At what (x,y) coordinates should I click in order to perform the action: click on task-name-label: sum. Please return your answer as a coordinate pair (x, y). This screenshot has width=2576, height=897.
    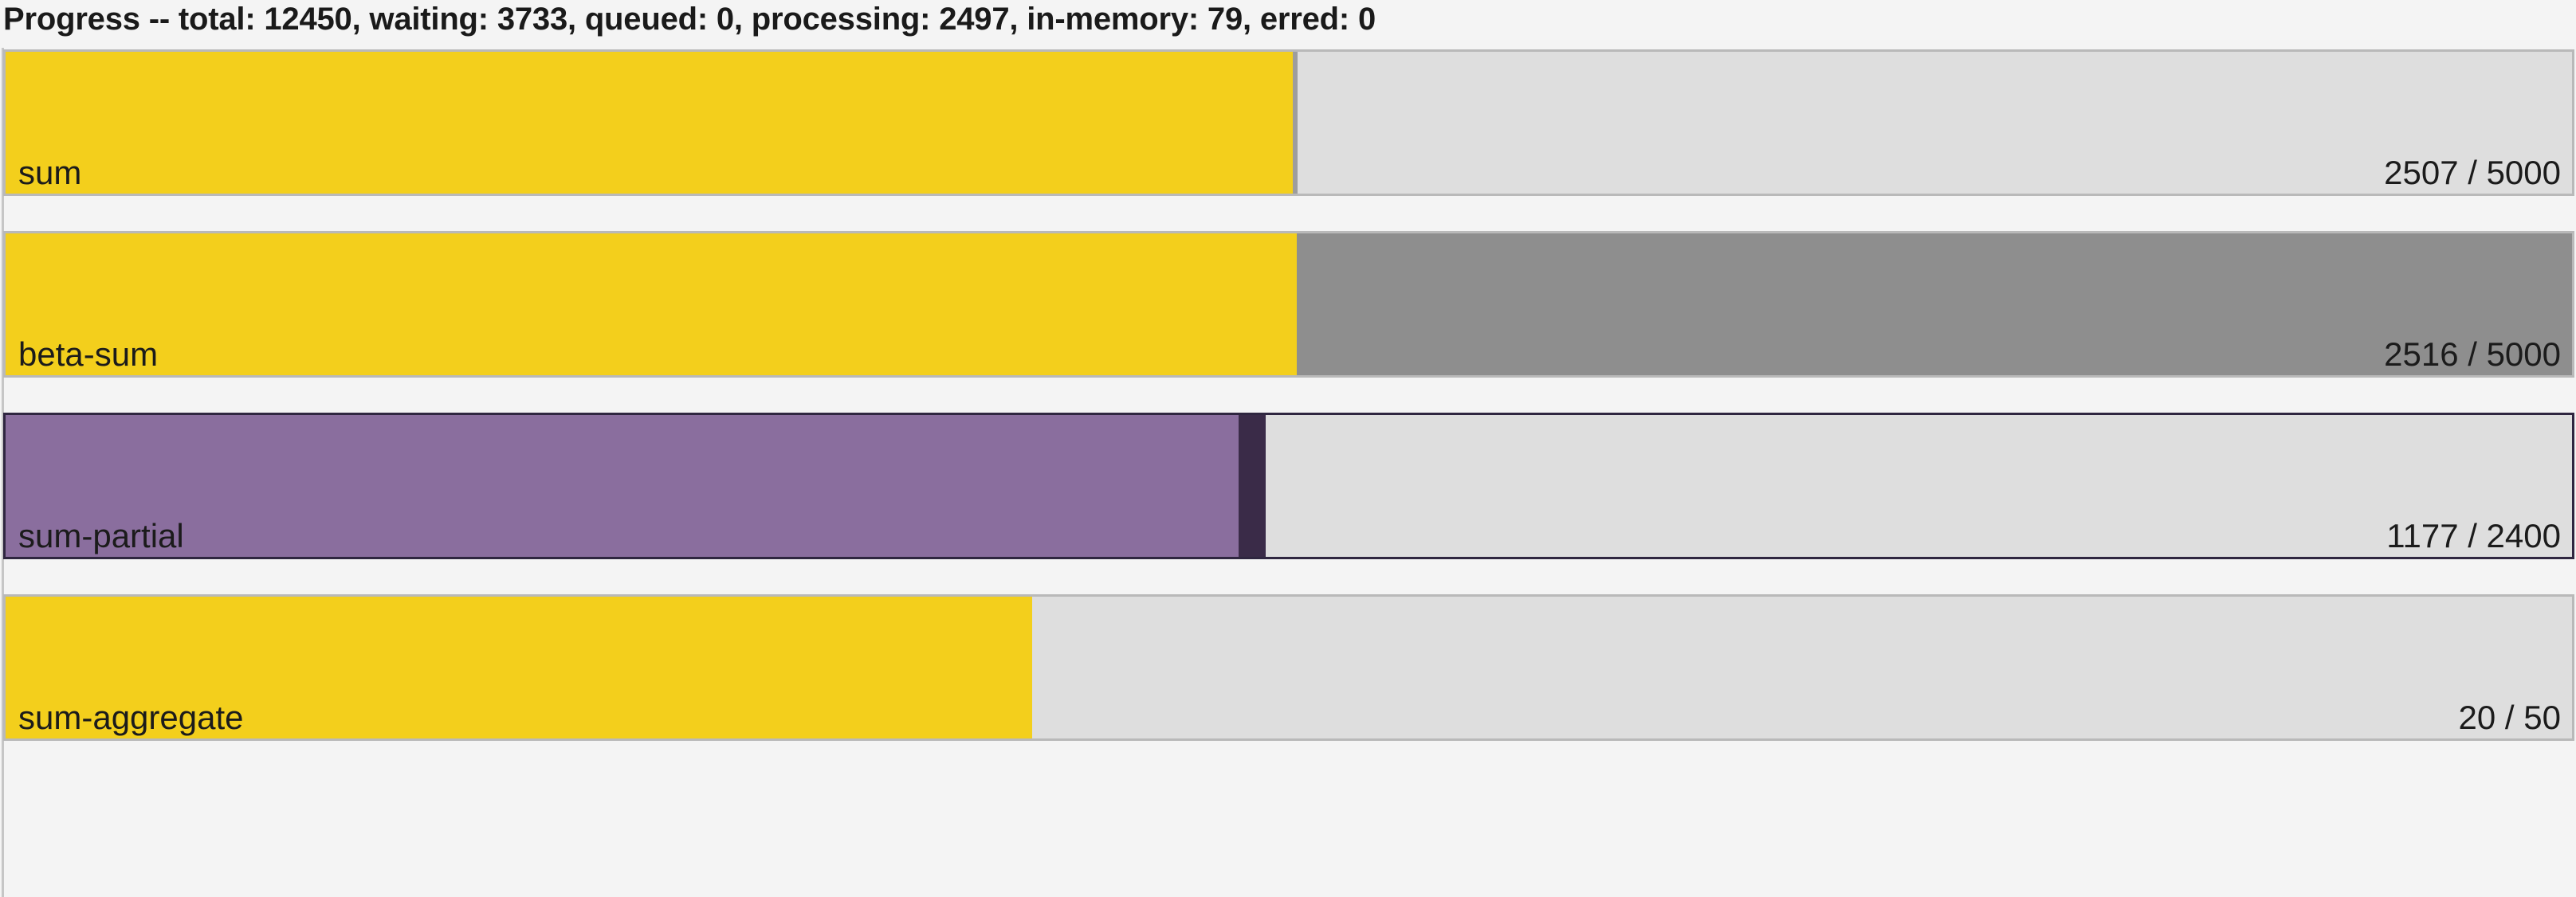
    Looking at the image, I should click on (50, 172).